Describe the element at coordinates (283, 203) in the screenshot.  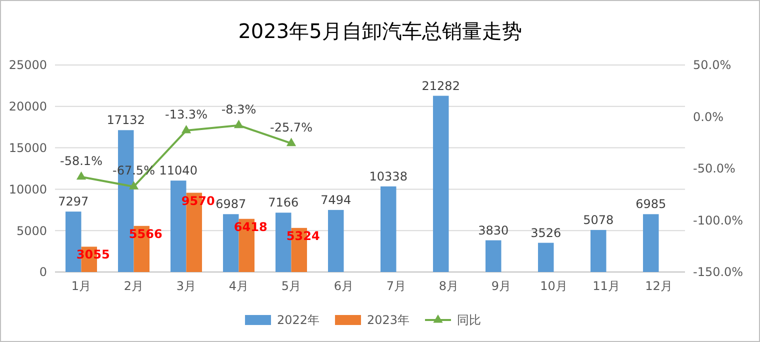
I see `data-label: 7166` at that location.